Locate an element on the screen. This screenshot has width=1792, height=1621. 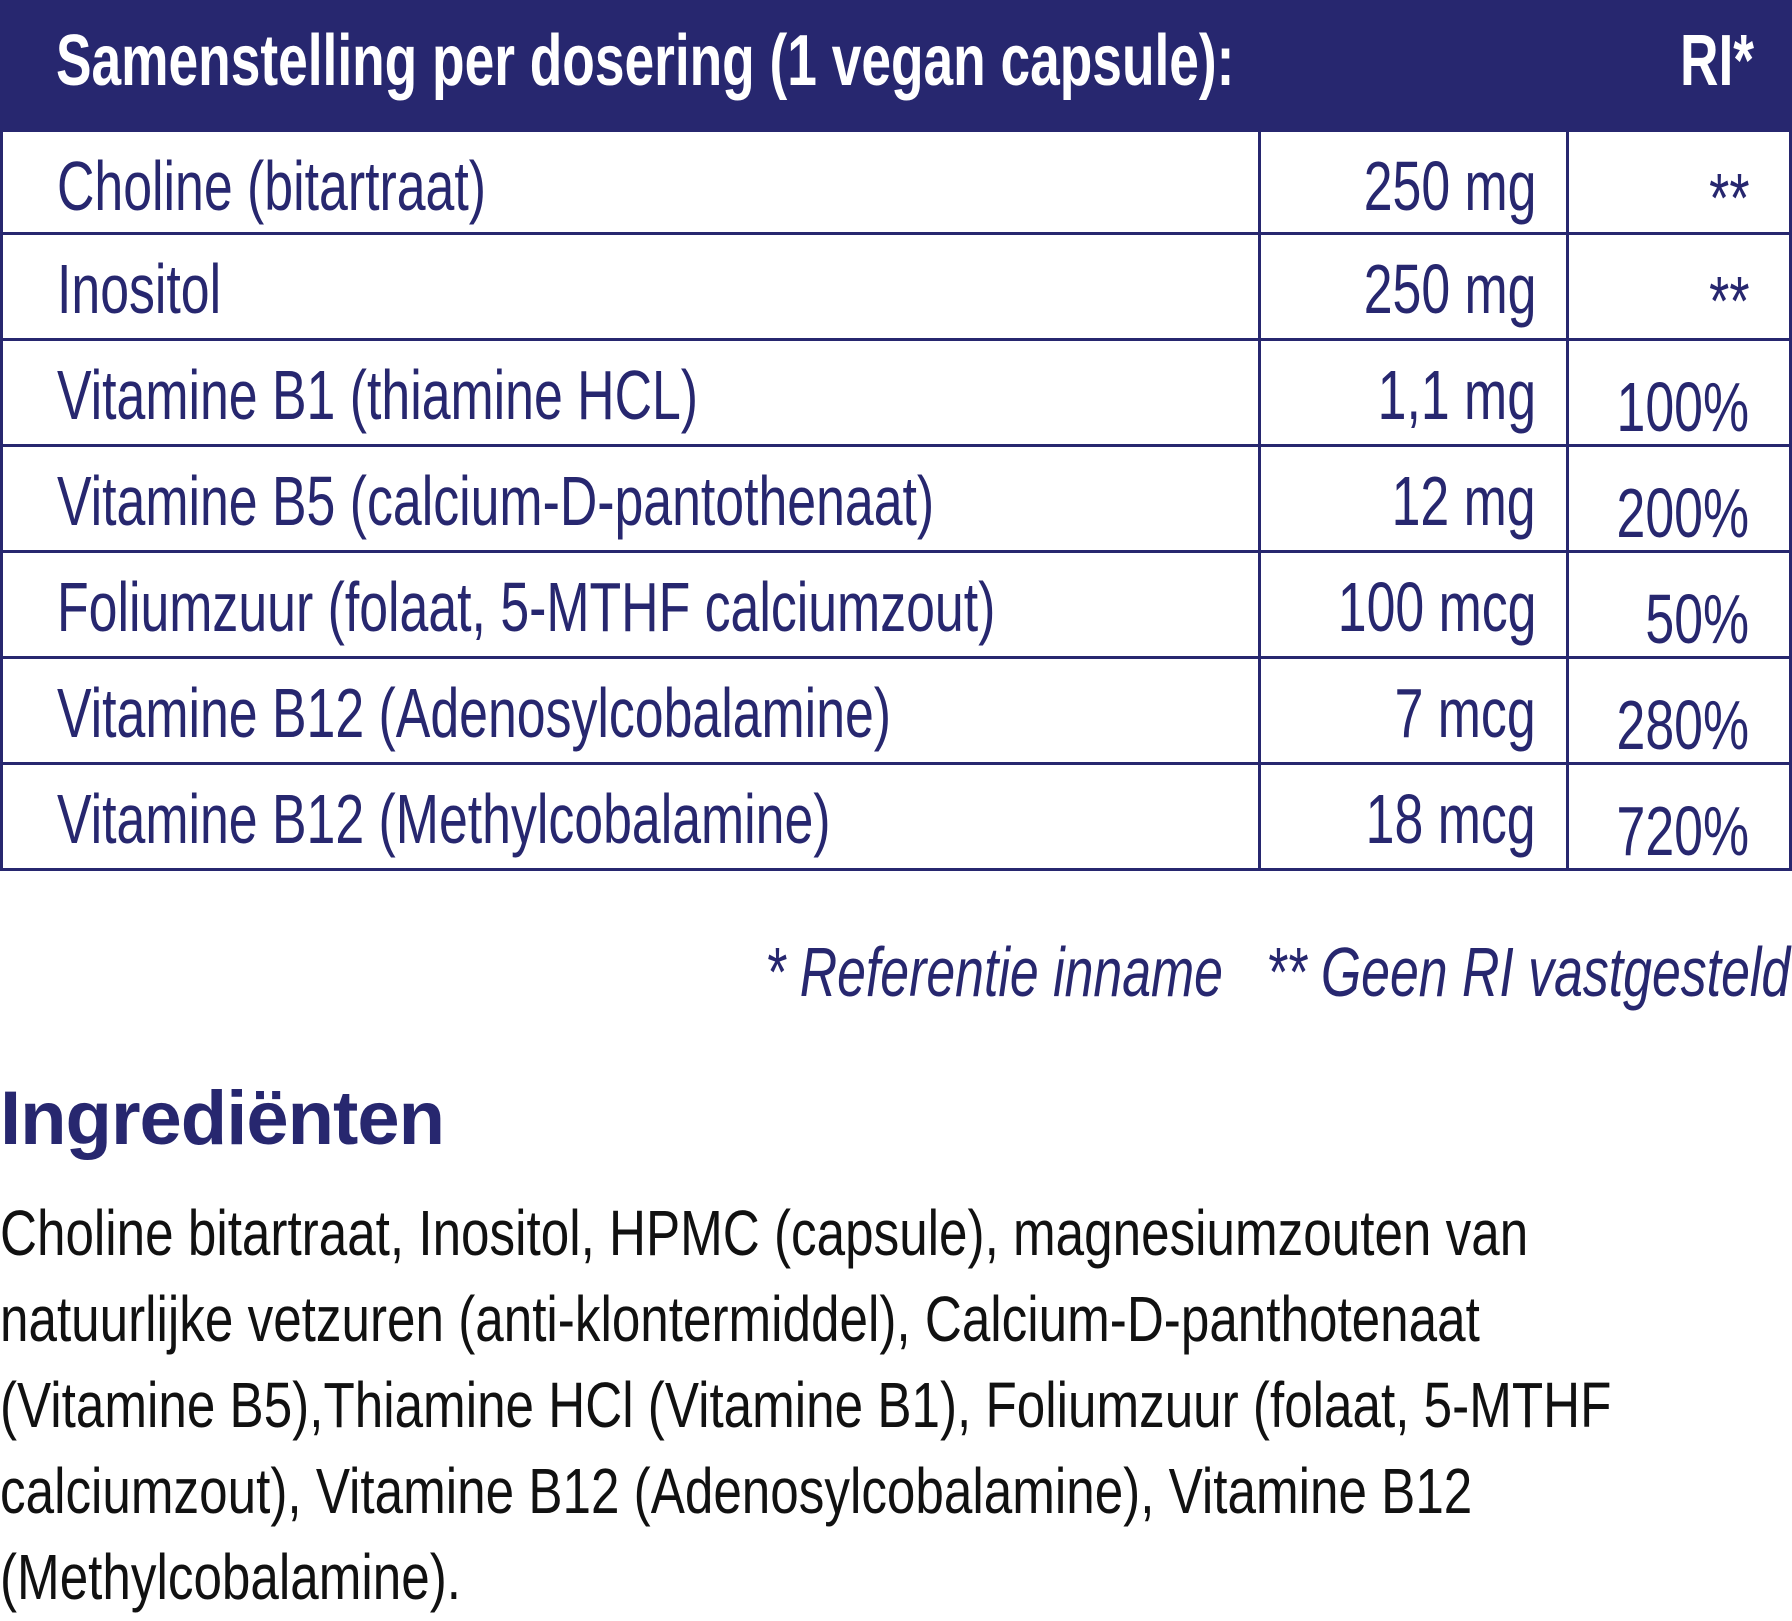
nutrient-ri: 280% is located at coordinates (1682, 725).